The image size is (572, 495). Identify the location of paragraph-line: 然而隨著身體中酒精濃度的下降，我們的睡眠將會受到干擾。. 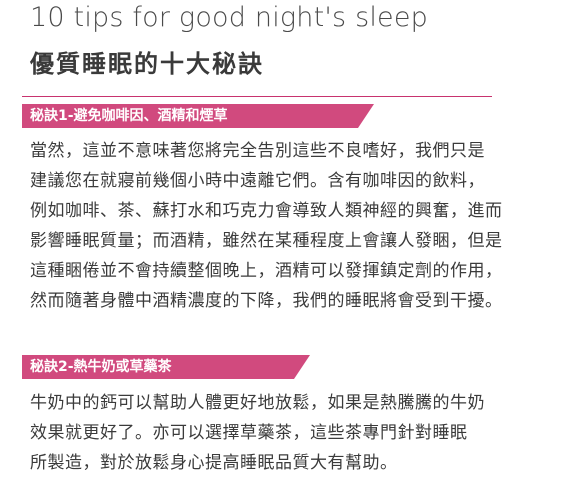
(266, 301).